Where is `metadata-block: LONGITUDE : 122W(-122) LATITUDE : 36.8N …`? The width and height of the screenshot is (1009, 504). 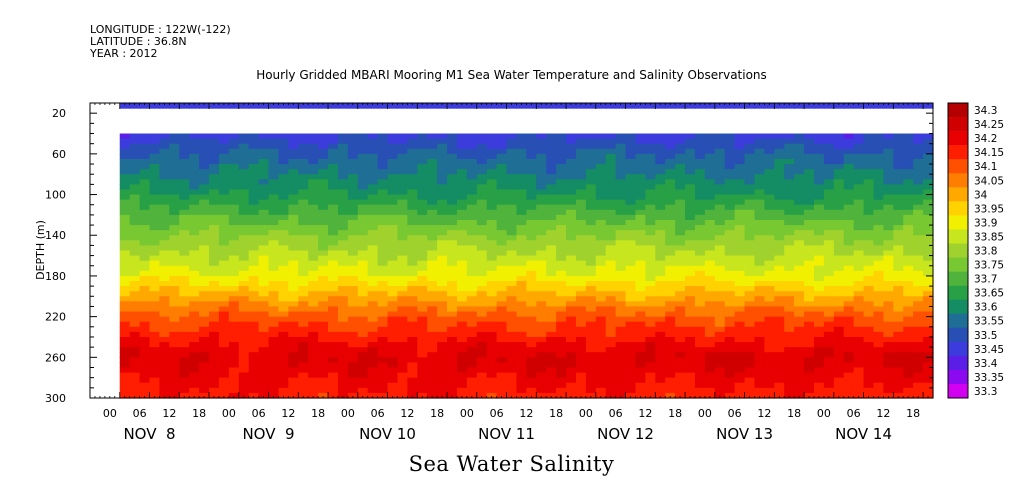 metadata-block: LONGITUDE : 122W(-122) LATITUDE : 36.8N … is located at coordinates (160, 42).